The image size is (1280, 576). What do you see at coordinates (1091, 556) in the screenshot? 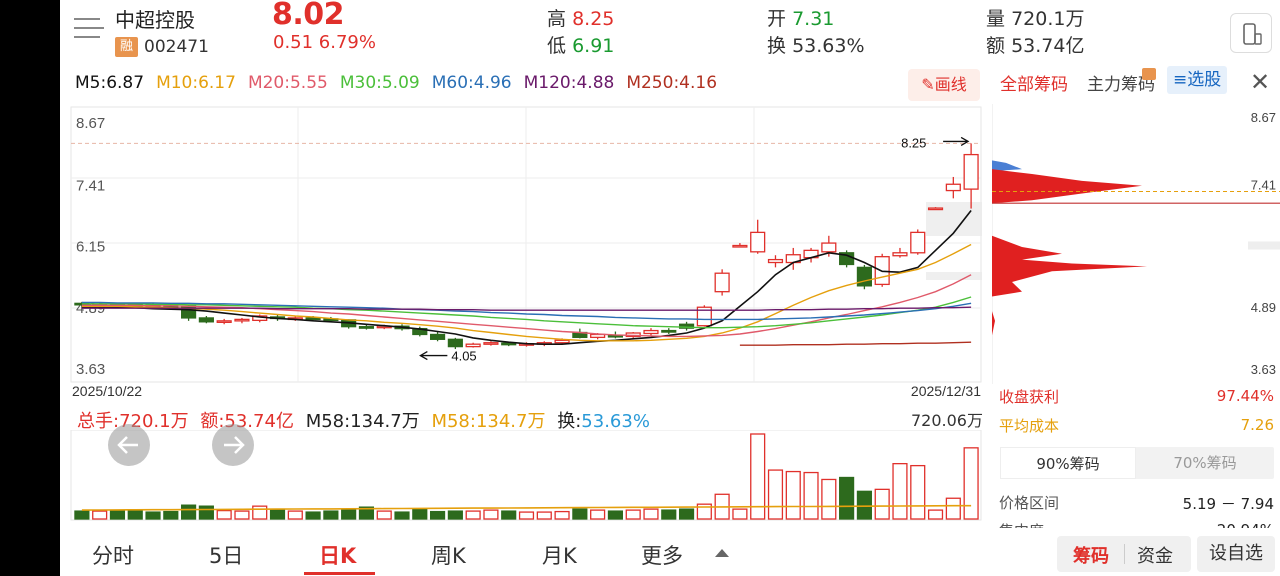
I see `chip-button: 筹码` at bounding box center [1091, 556].